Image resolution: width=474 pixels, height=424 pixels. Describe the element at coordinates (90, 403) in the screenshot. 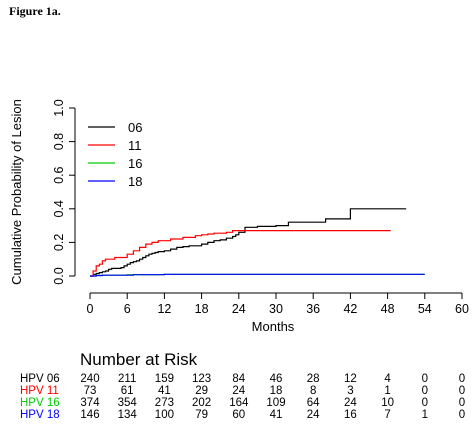

I see `risk-cell: 374` at that location.